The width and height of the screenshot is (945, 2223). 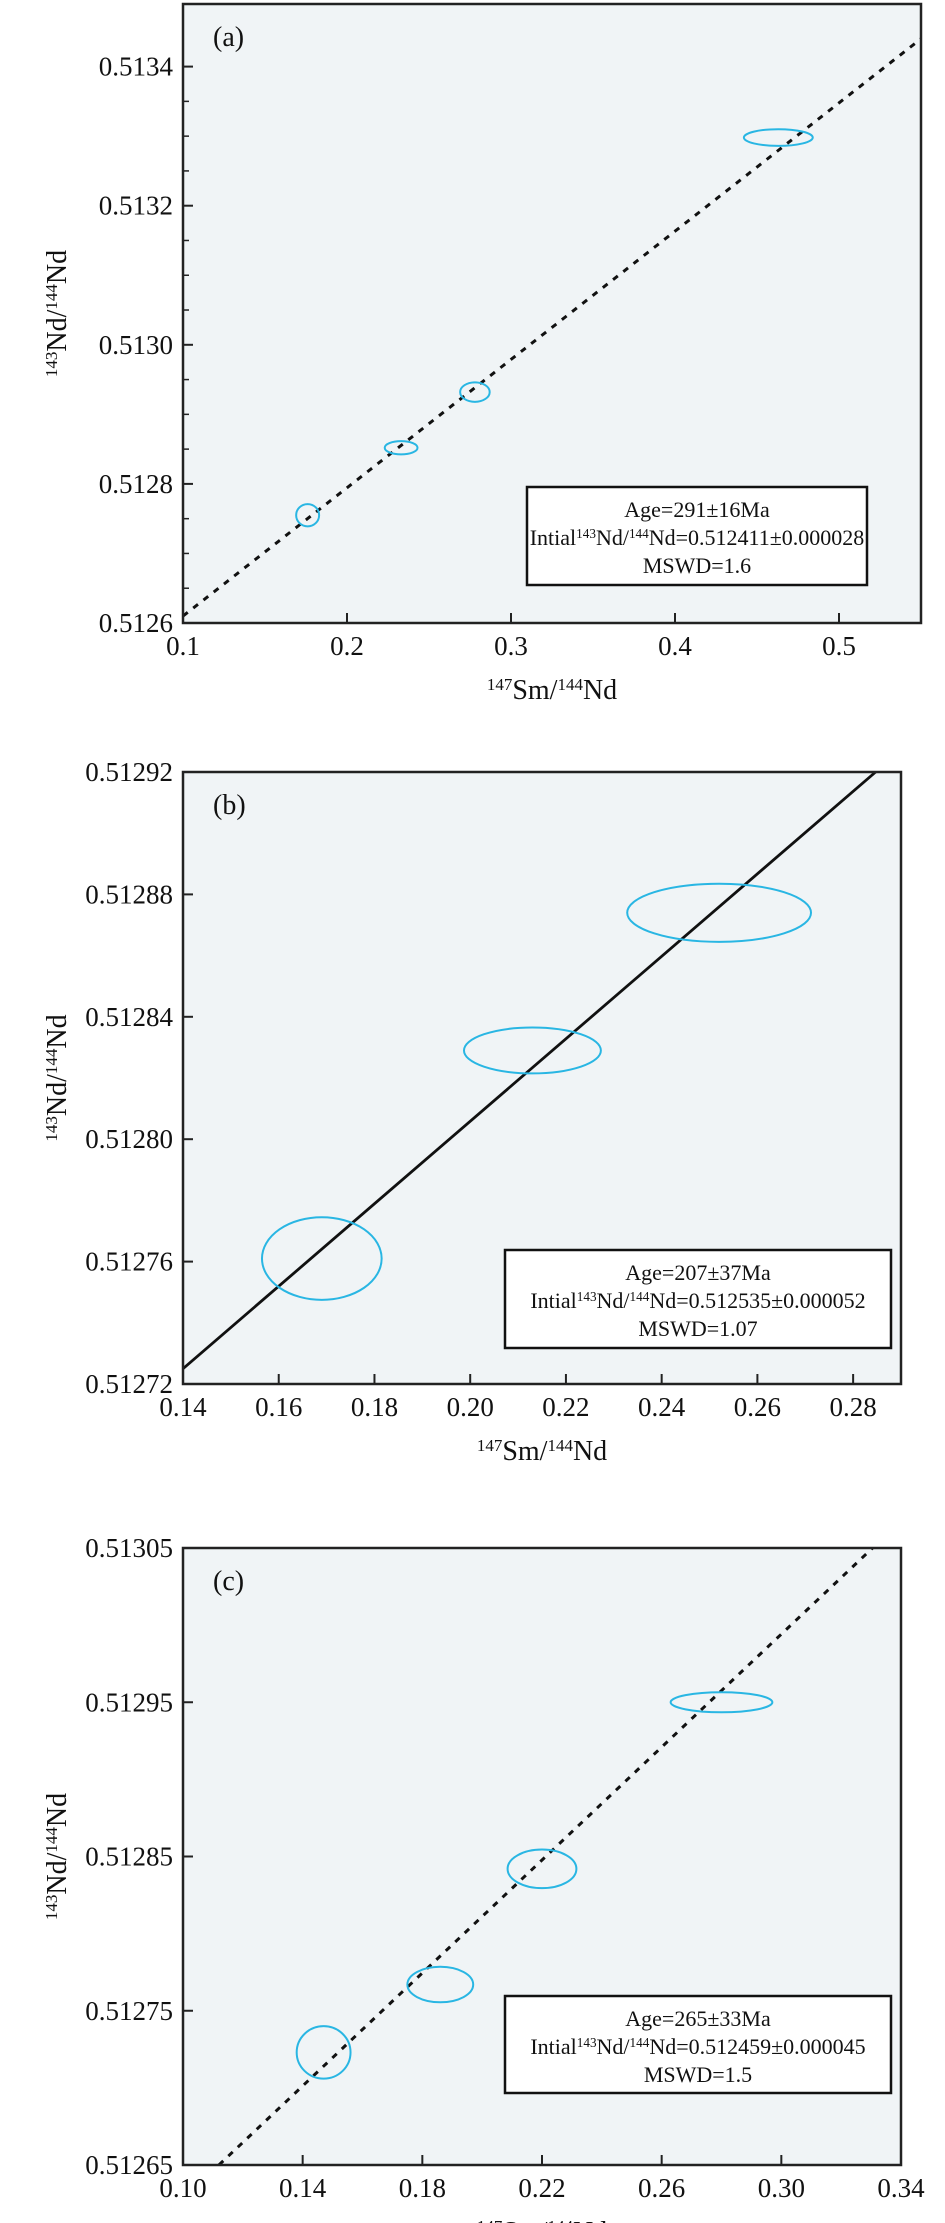 I want to click on y-tick-label: 0.5128, so click(x=136, y=484).